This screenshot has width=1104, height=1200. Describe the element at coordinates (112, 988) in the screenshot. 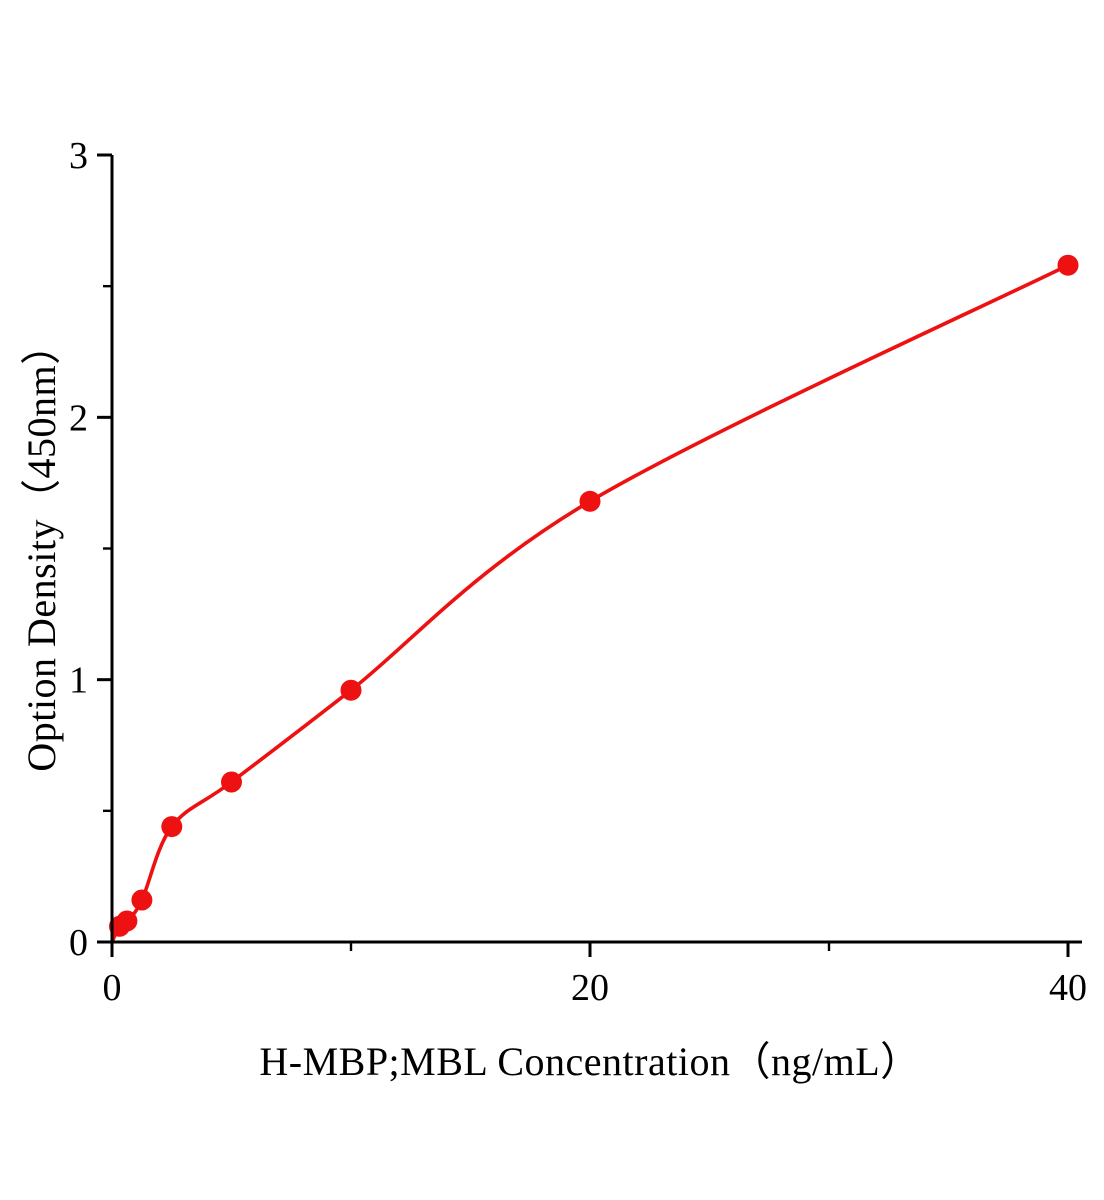

I see `x-tick-label: 0` at that location.